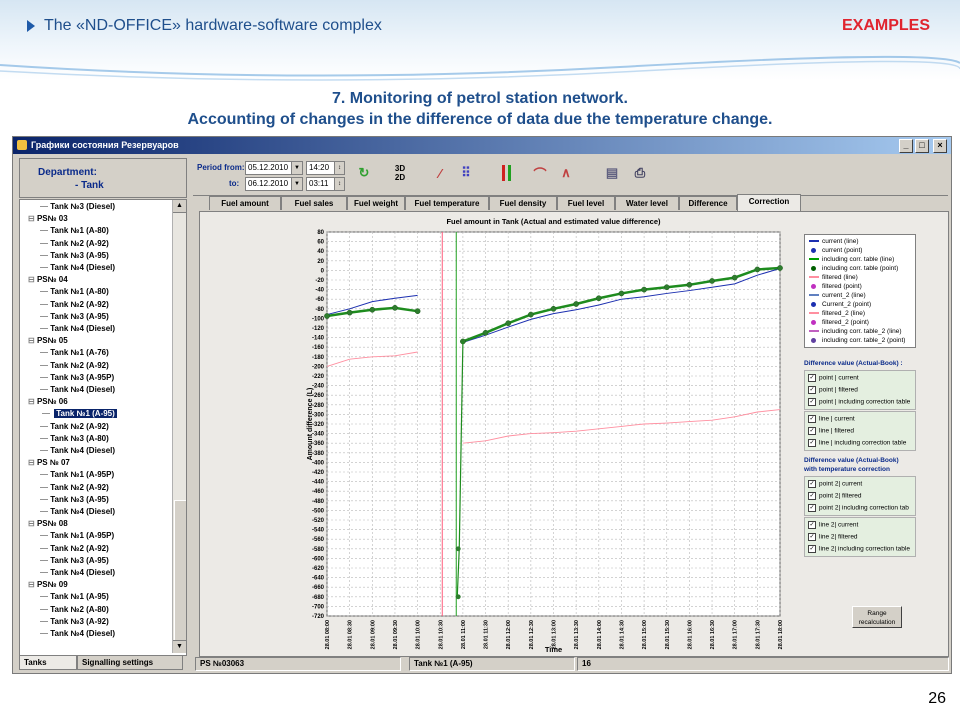  Describe the element at coordinates (74, 438) in the screenshot. I see `tree-tank-node: — Tank №3 (A-80)` at that location.